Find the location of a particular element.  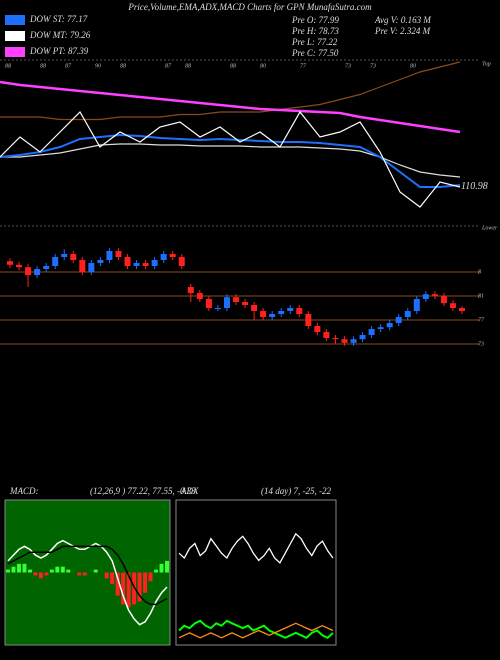

stat-label: Pre C: 77.50 is located at coordinates (315, 53).